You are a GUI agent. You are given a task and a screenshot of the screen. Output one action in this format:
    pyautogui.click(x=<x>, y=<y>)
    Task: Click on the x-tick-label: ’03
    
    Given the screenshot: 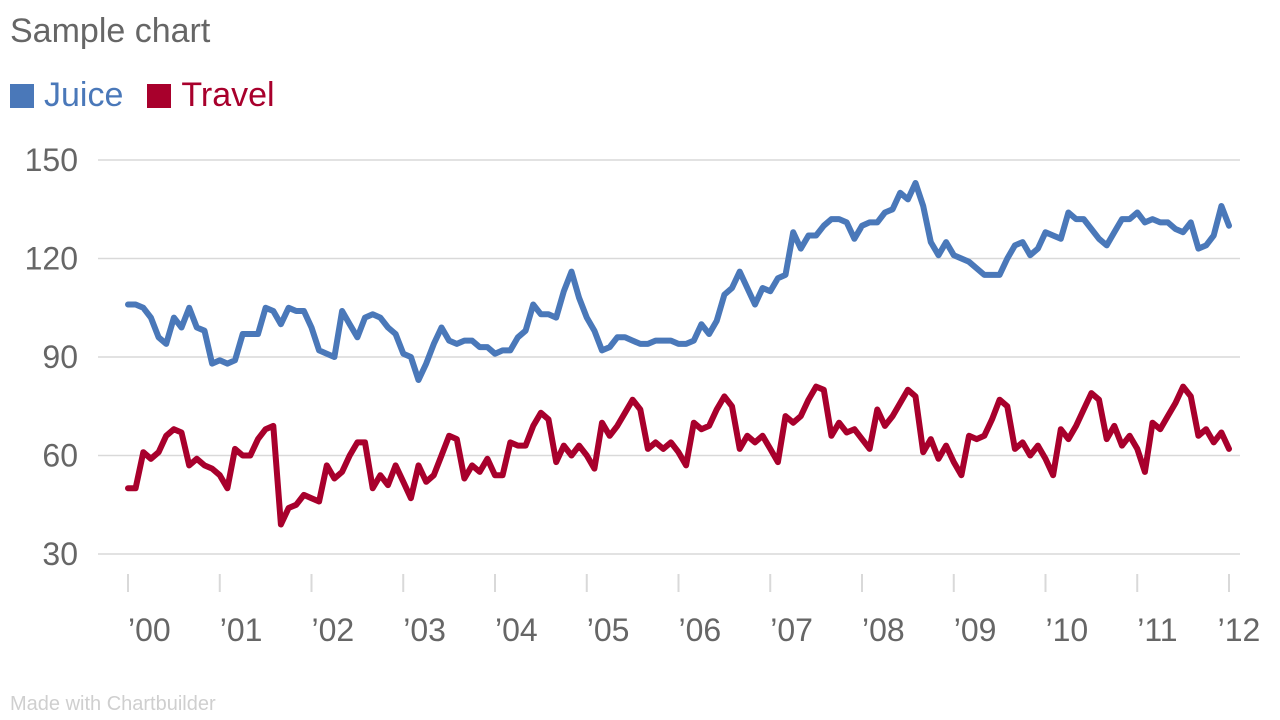 What is the action you would take?
    pyautogui.click(x=424, y=630)
    